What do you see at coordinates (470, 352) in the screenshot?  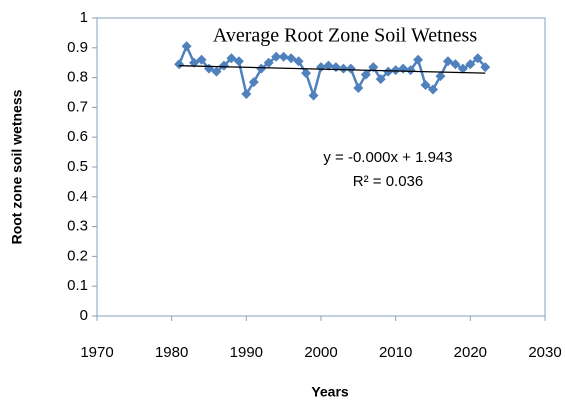 I see `x-tick-label: 2020` at bounding box center [470, 352].